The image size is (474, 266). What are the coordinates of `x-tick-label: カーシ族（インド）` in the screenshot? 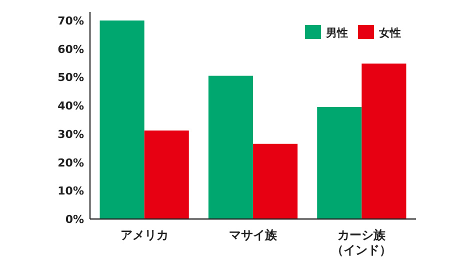 It's located at (362, 242).